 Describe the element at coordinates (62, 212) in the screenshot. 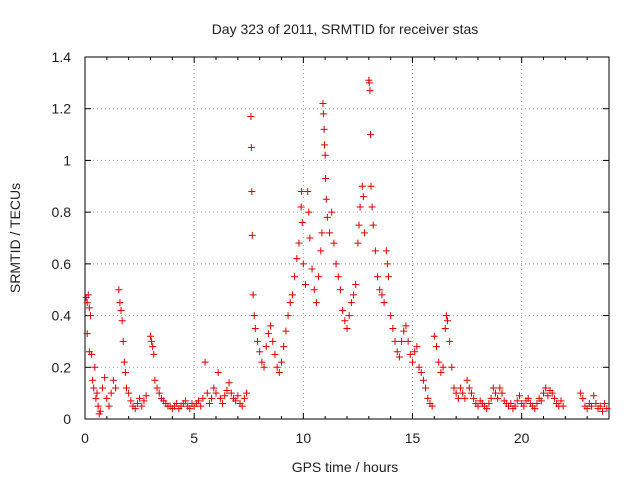

I see `y-tick-label: 0.8` at that location.